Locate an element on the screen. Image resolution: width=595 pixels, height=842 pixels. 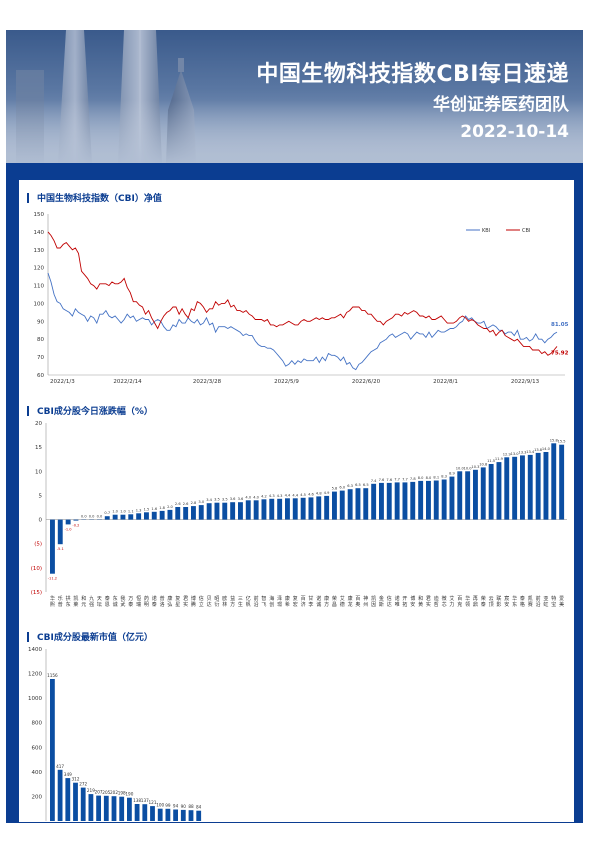
change-bar-category-label: 金斯 is located at coordinates (381, 601).